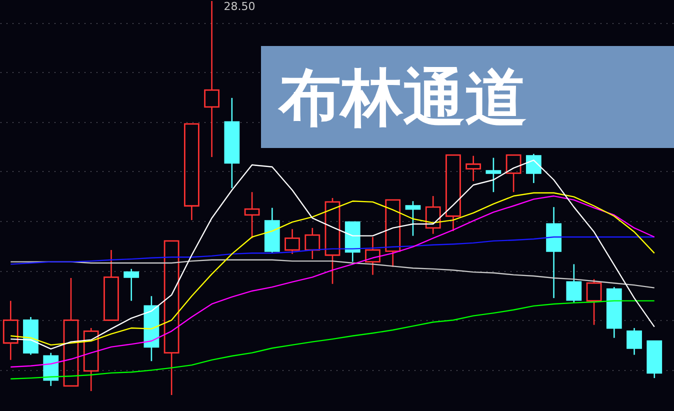  I want to click on annotation: 28.50, so click(240, 6).